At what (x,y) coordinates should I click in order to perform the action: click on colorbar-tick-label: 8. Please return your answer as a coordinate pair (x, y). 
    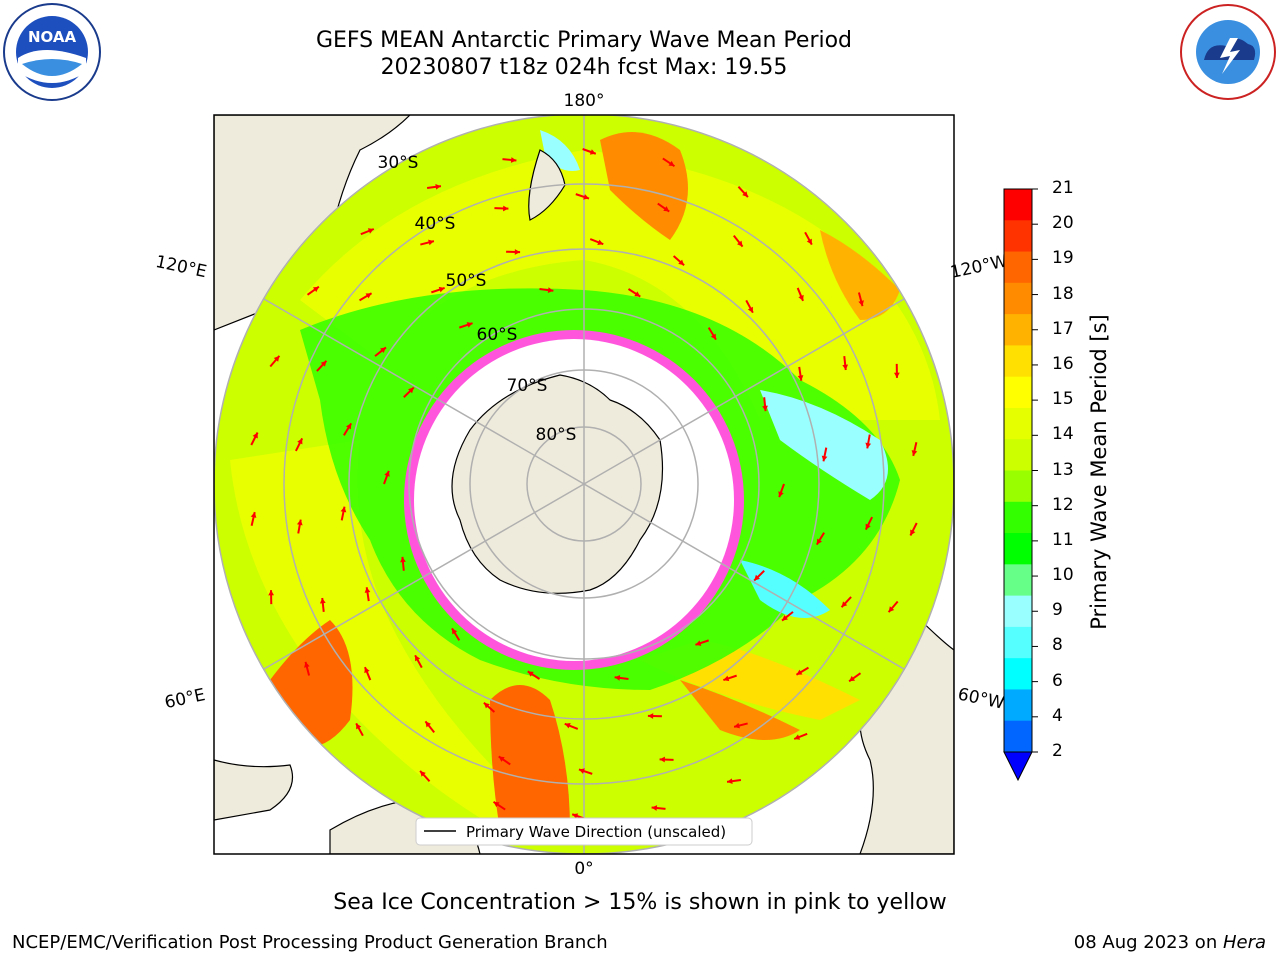
    Looking at the image, I should click on (1057, 645).